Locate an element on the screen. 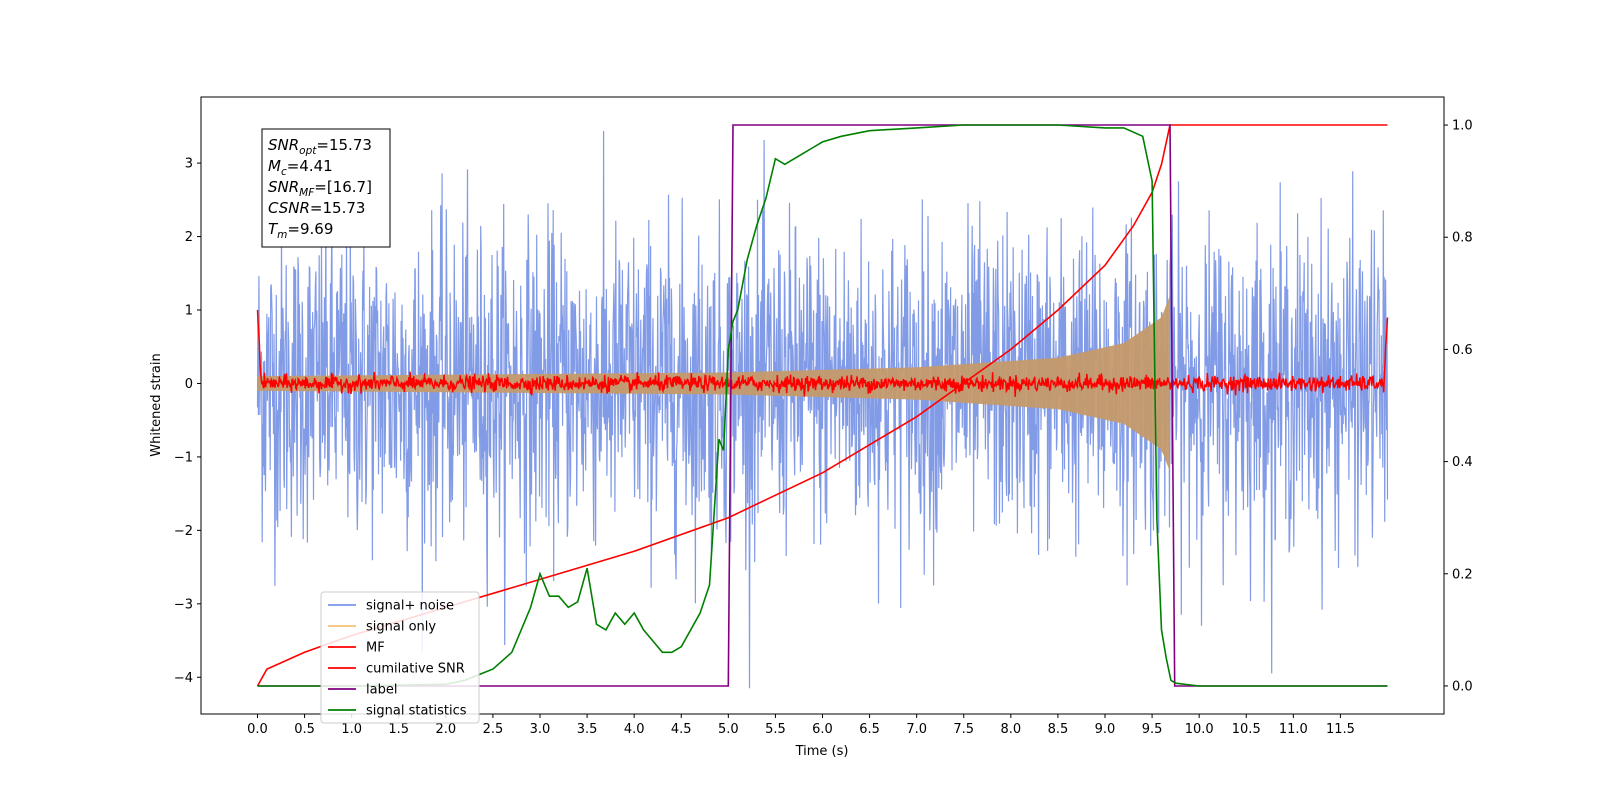 Image resolution: width=1600 pixels, height=800 pixels. annotation-frame is located at coordinates (326, 188).